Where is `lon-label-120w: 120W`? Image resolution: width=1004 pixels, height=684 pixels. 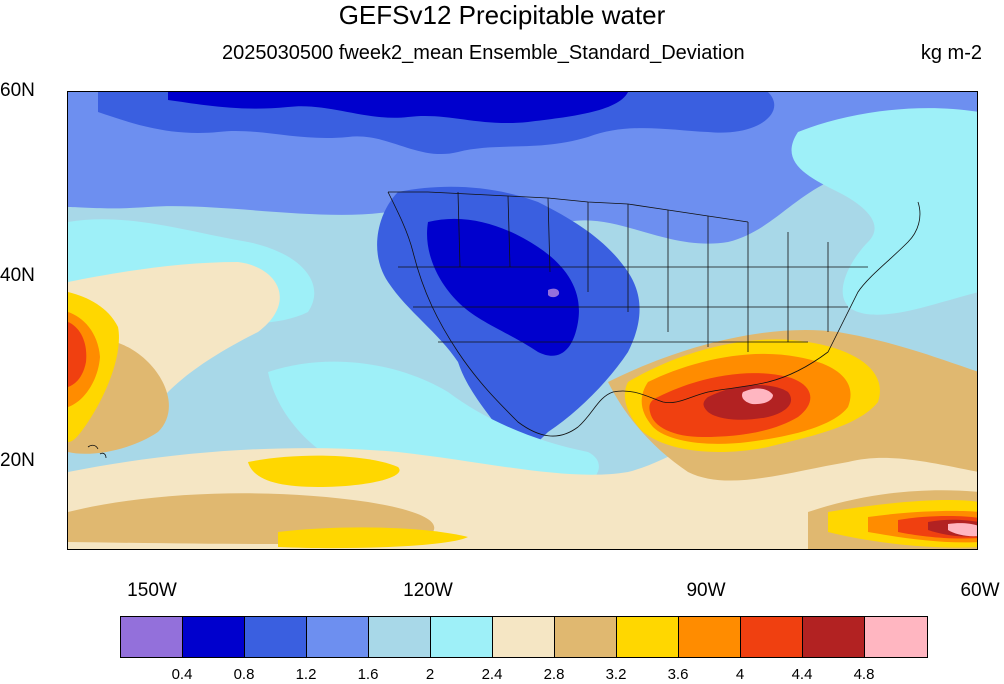
lon-label-120w: 120W is located at coordinates (428, 590).